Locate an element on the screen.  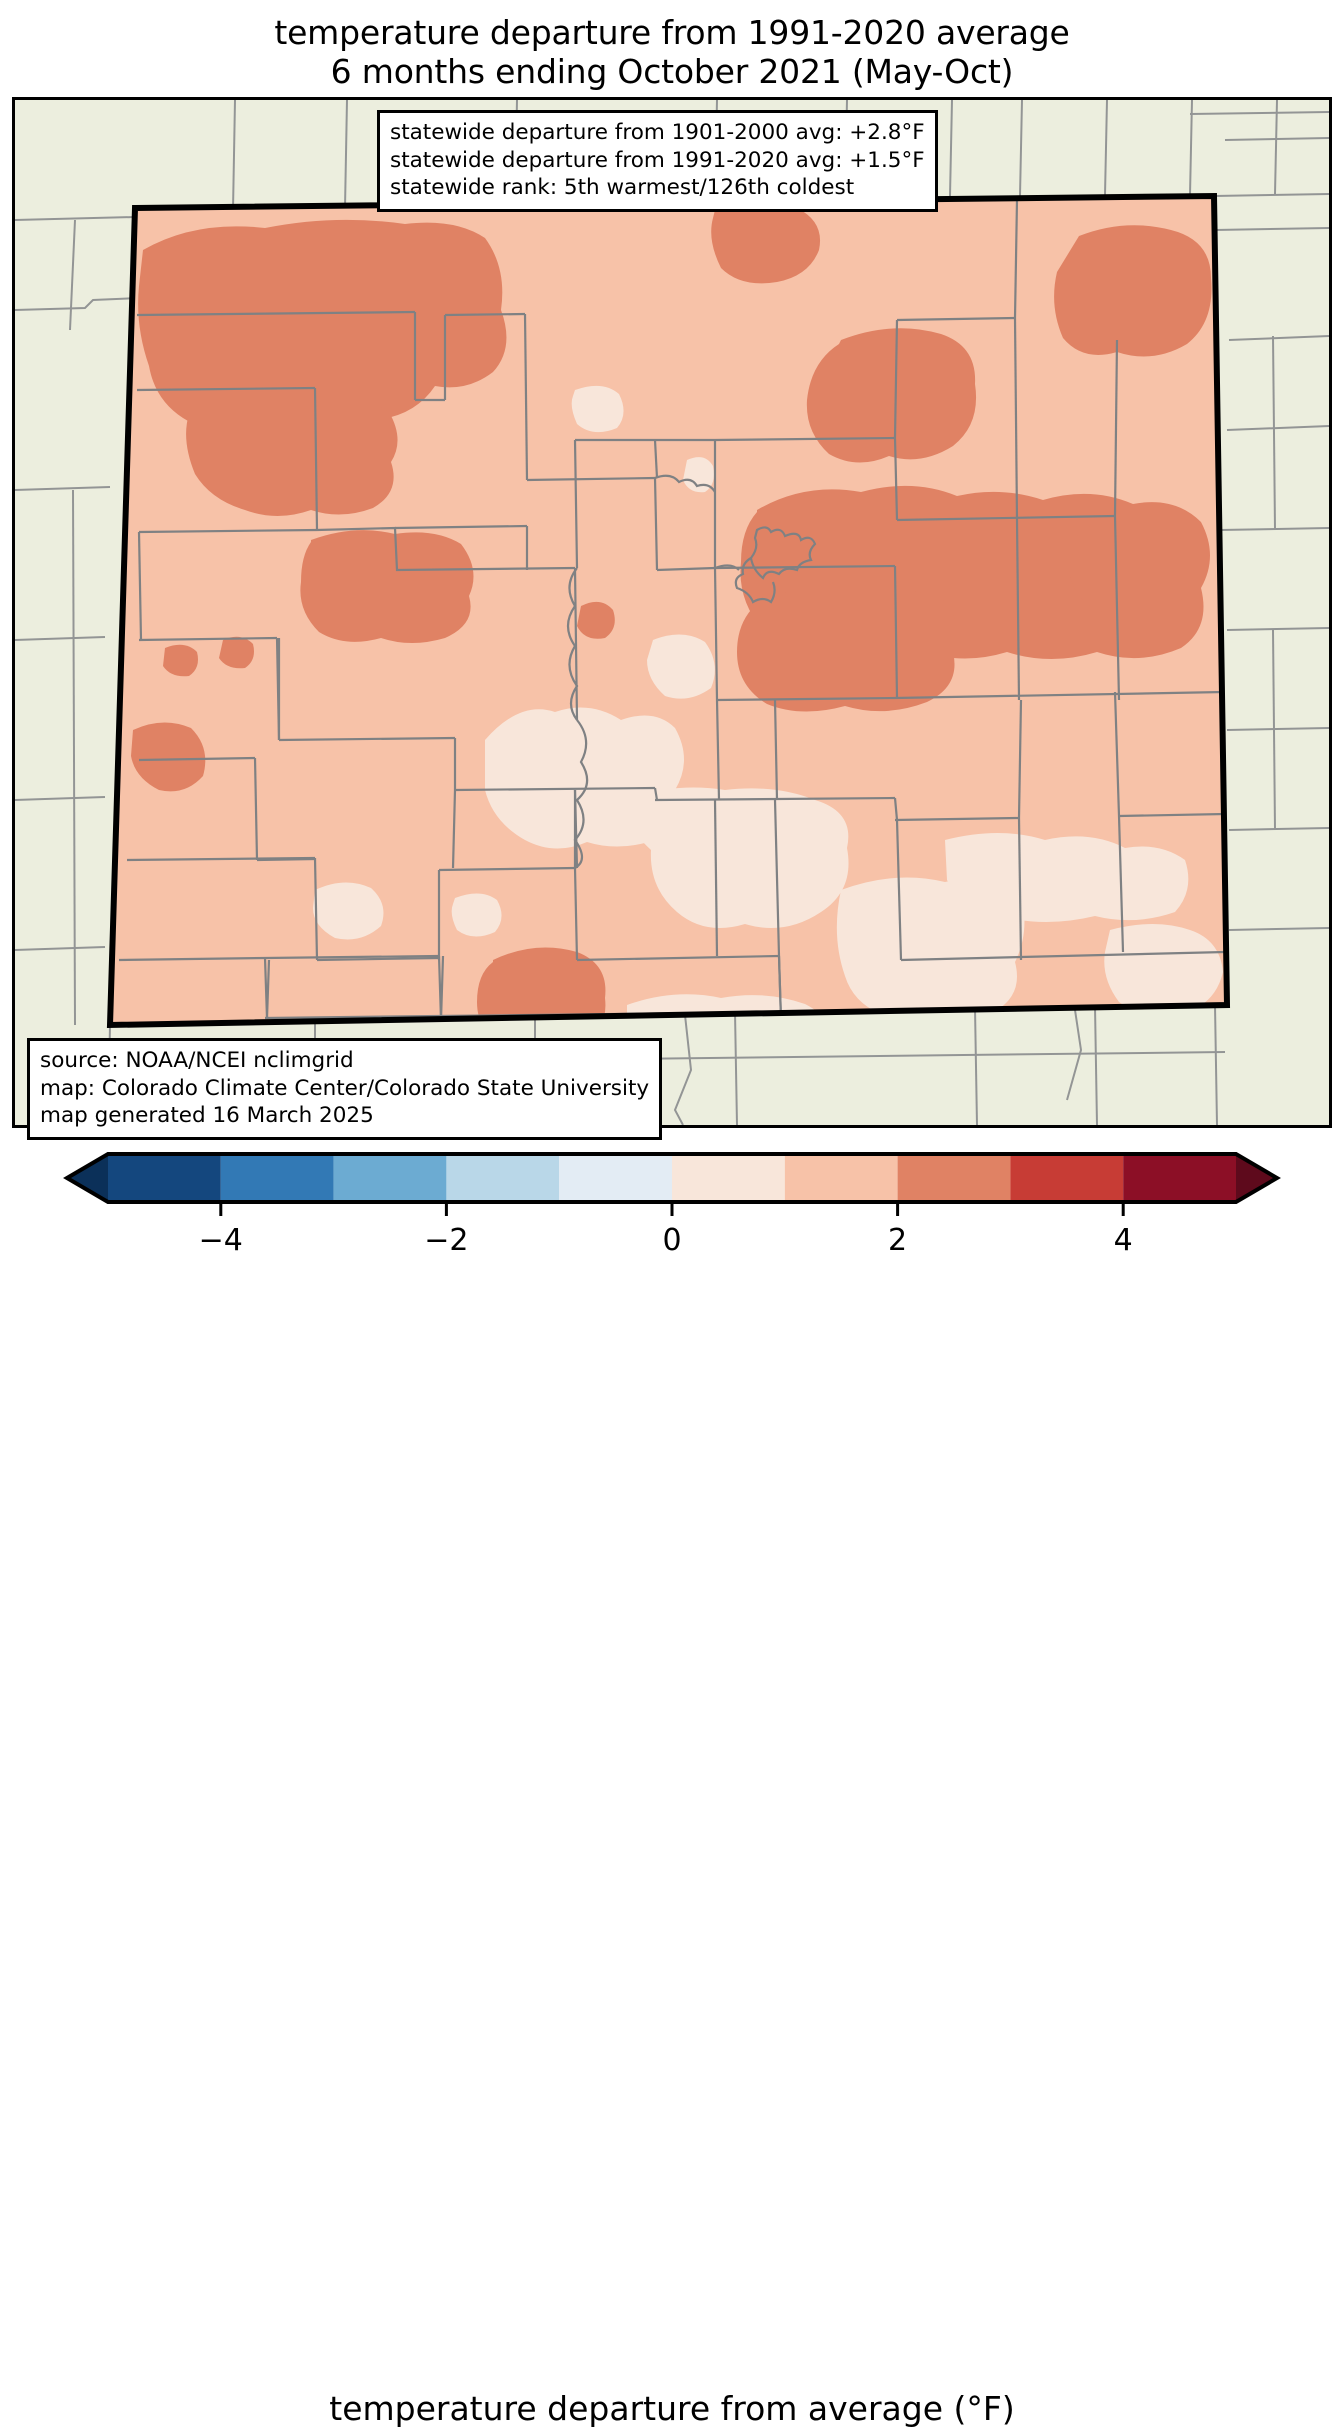
colorbar-axis-title: temperature departure from average (°F) is located at coordinates (672, 2408).